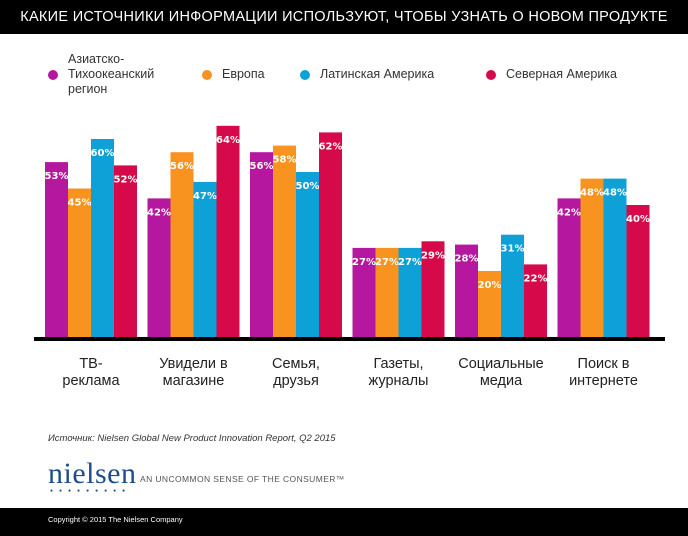 The image size is (688, 536). I want to click on data-label: 64%, so click(228, 140).